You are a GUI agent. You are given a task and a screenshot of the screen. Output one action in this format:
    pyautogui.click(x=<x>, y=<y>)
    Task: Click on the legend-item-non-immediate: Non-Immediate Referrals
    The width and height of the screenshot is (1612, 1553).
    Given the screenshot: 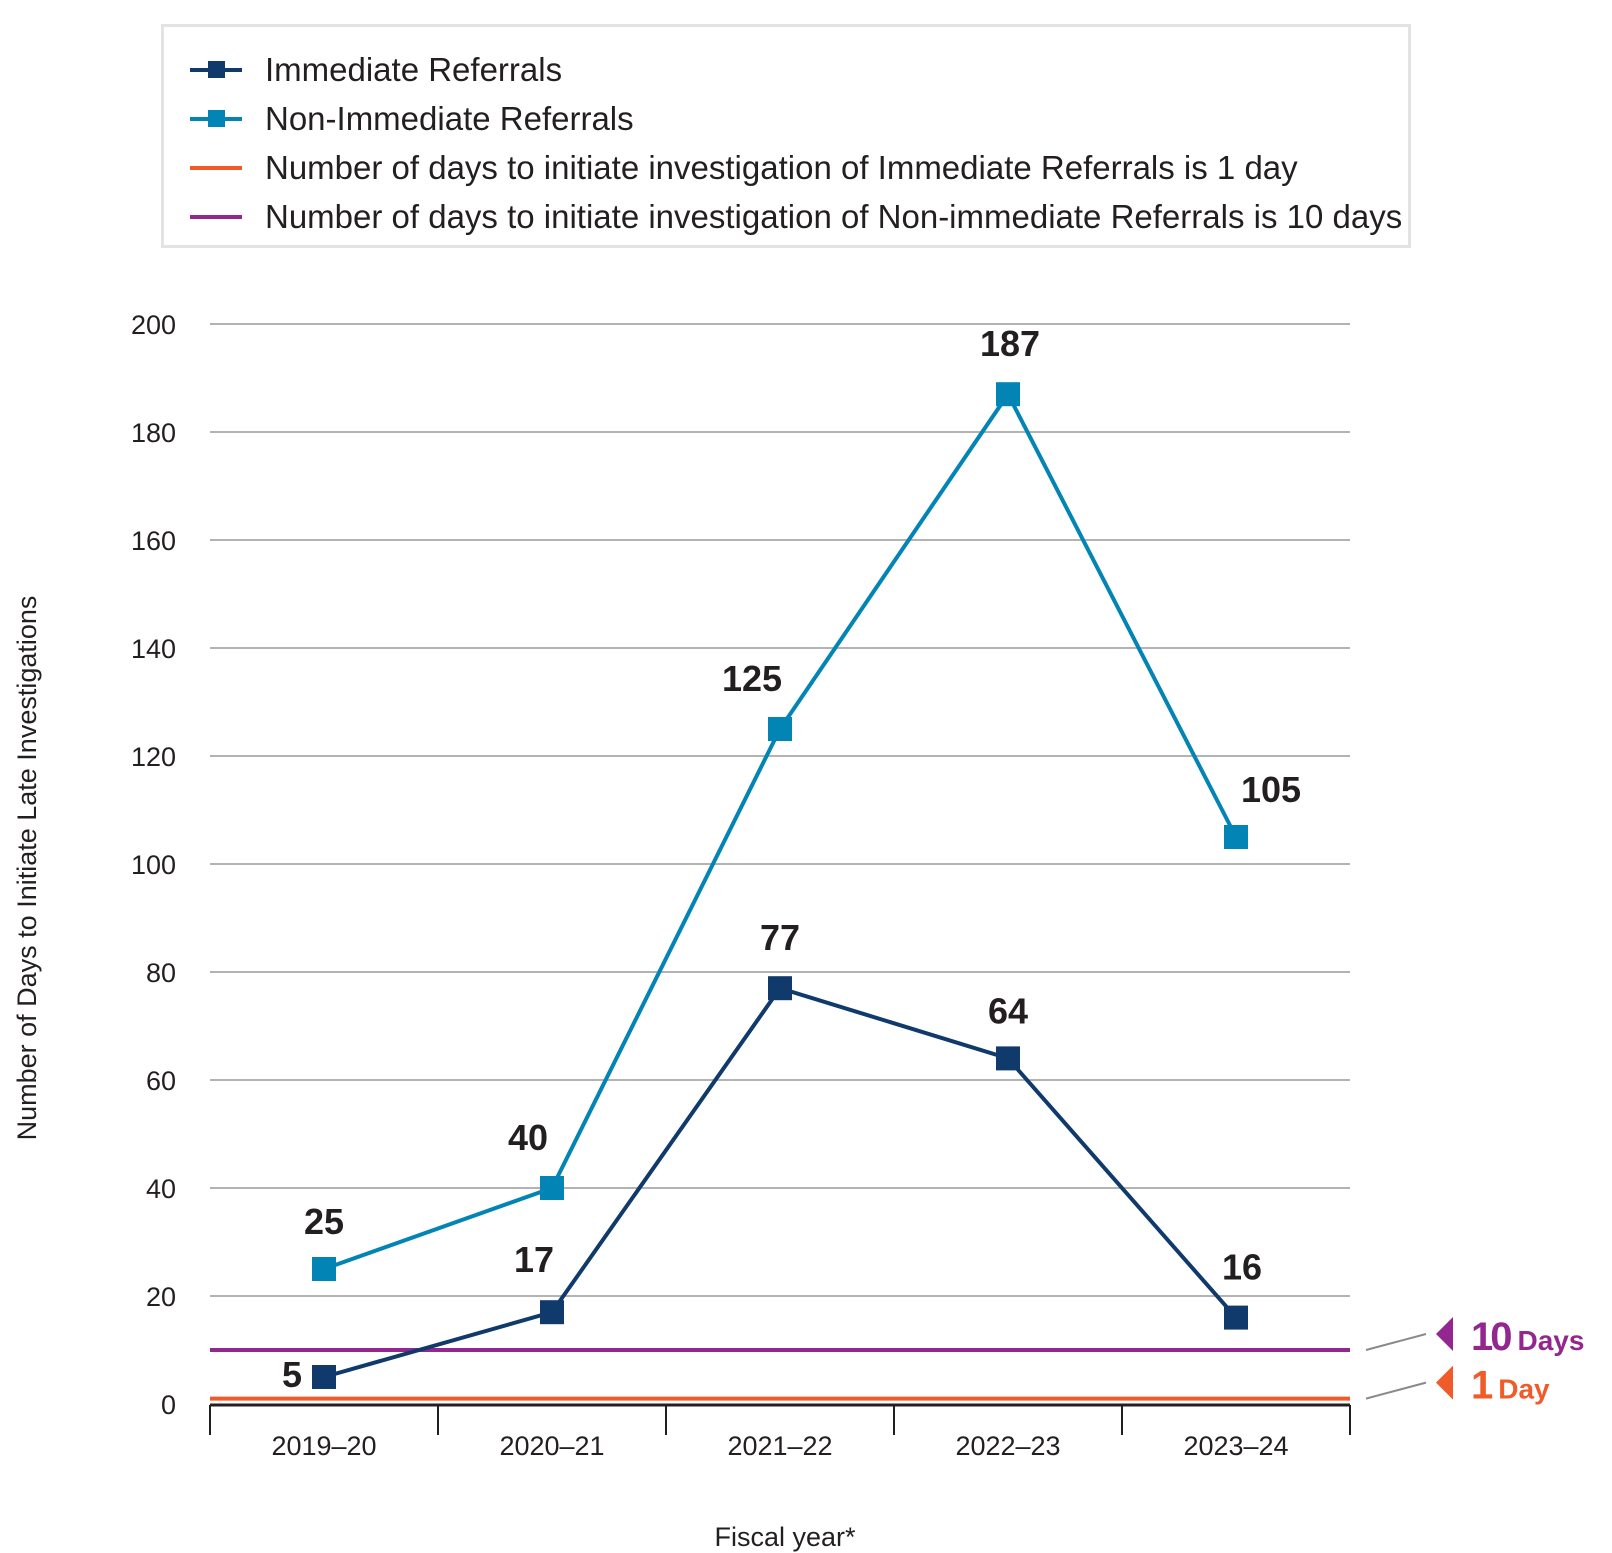 What is the action you would take?
    pyautogui.click(x=412, y=119)
    